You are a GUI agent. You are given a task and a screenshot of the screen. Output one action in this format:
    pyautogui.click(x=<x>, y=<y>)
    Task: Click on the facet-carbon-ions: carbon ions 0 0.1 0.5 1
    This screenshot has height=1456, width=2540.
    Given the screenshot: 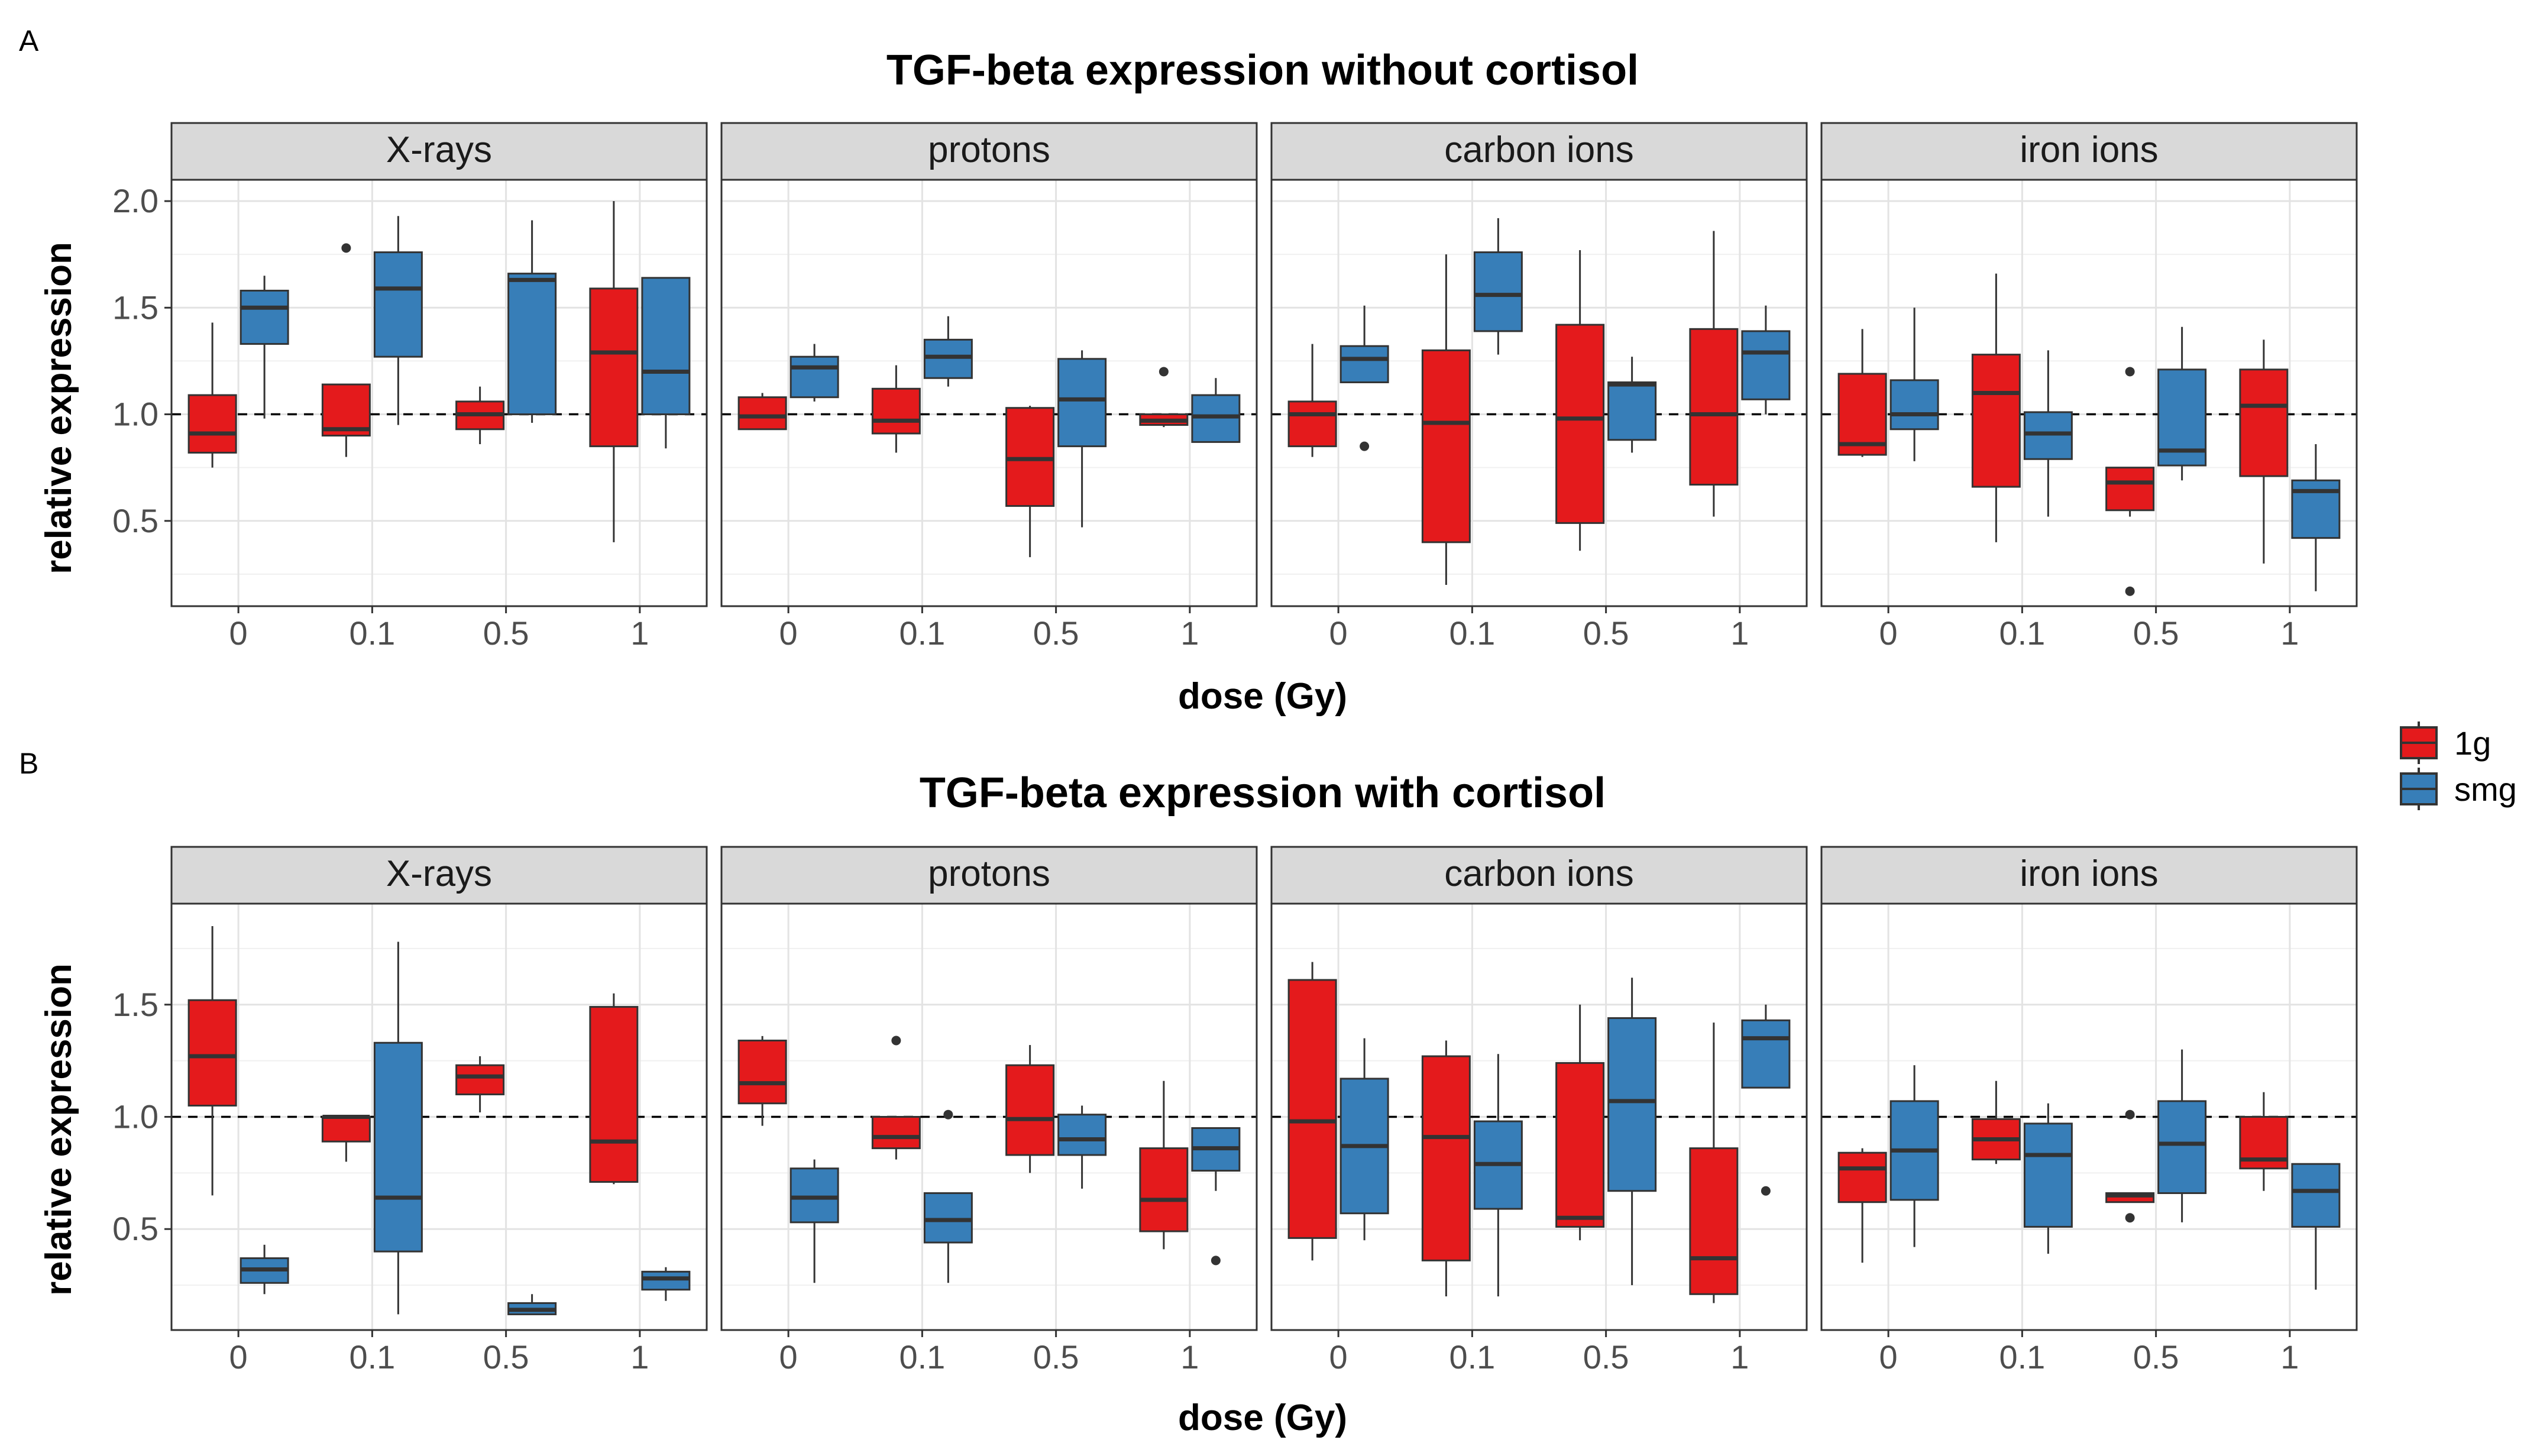 What is the action you would take?
    pyautogui.click(x=1539, y=387)
    